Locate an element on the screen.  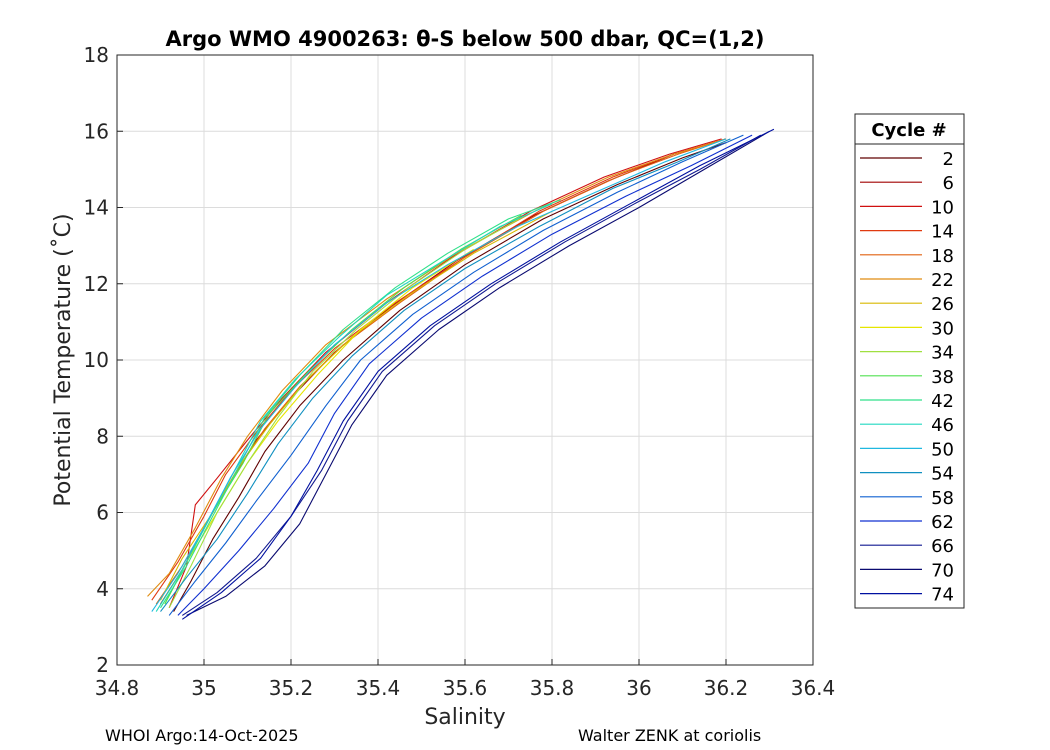
legend-entry-label: 6 is located at coordinates (948, 183).